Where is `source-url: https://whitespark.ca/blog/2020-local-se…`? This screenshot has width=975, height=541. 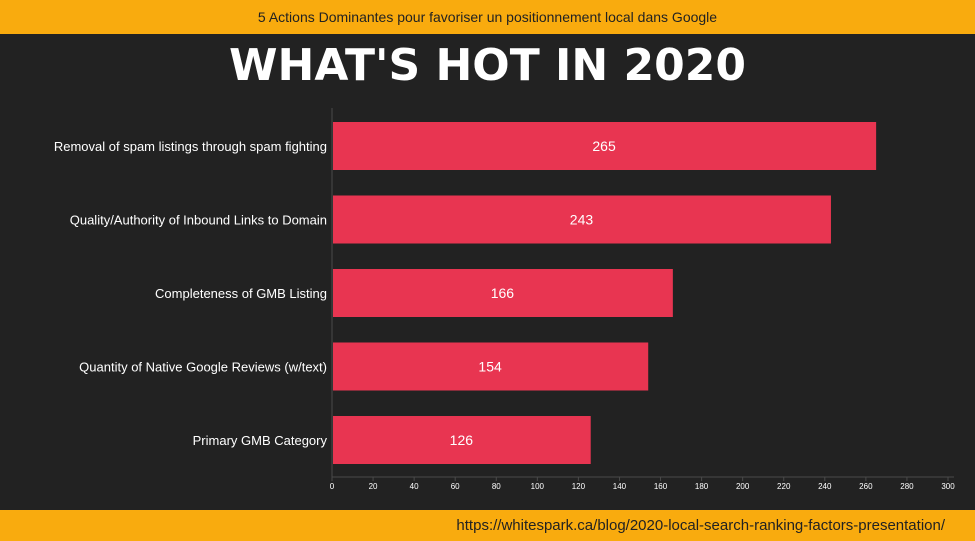 source-url: https://whitespark.ca/blog/2020-local-se… is located at coordinates (700, 525).